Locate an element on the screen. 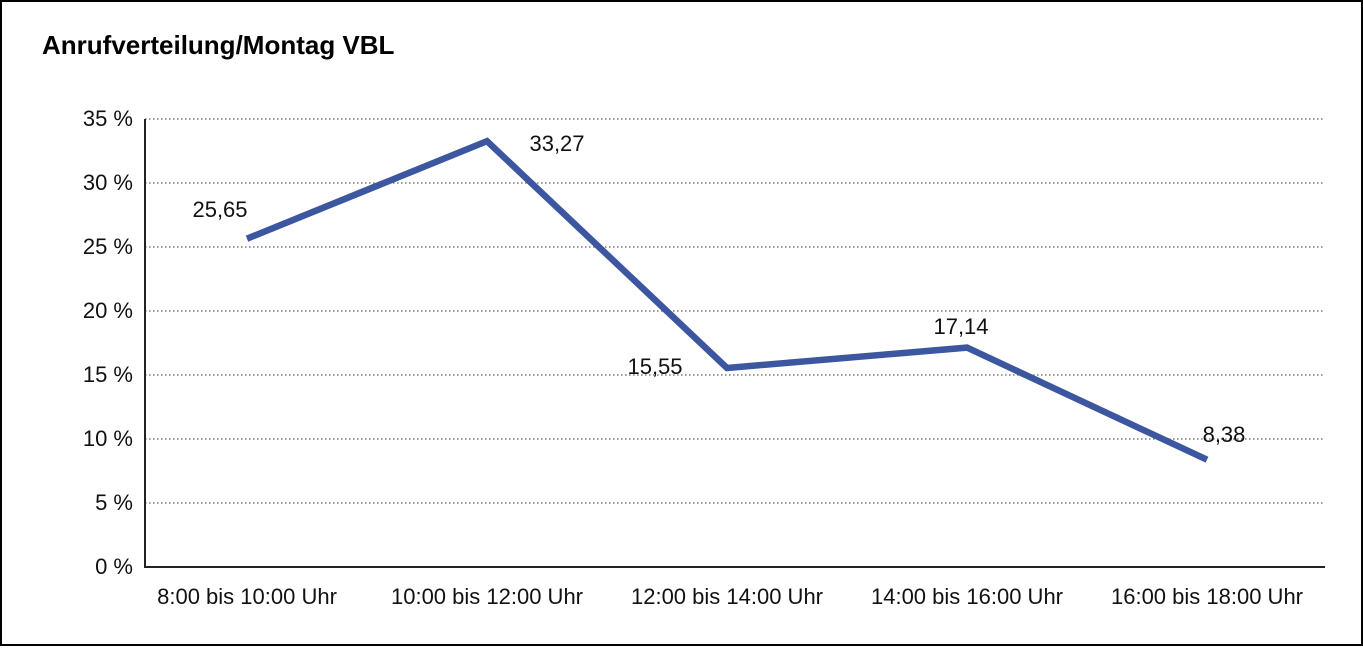  x-axis-tick-label: 10:00 bis 12:00 Uhr is located at coordinates (487, 596).